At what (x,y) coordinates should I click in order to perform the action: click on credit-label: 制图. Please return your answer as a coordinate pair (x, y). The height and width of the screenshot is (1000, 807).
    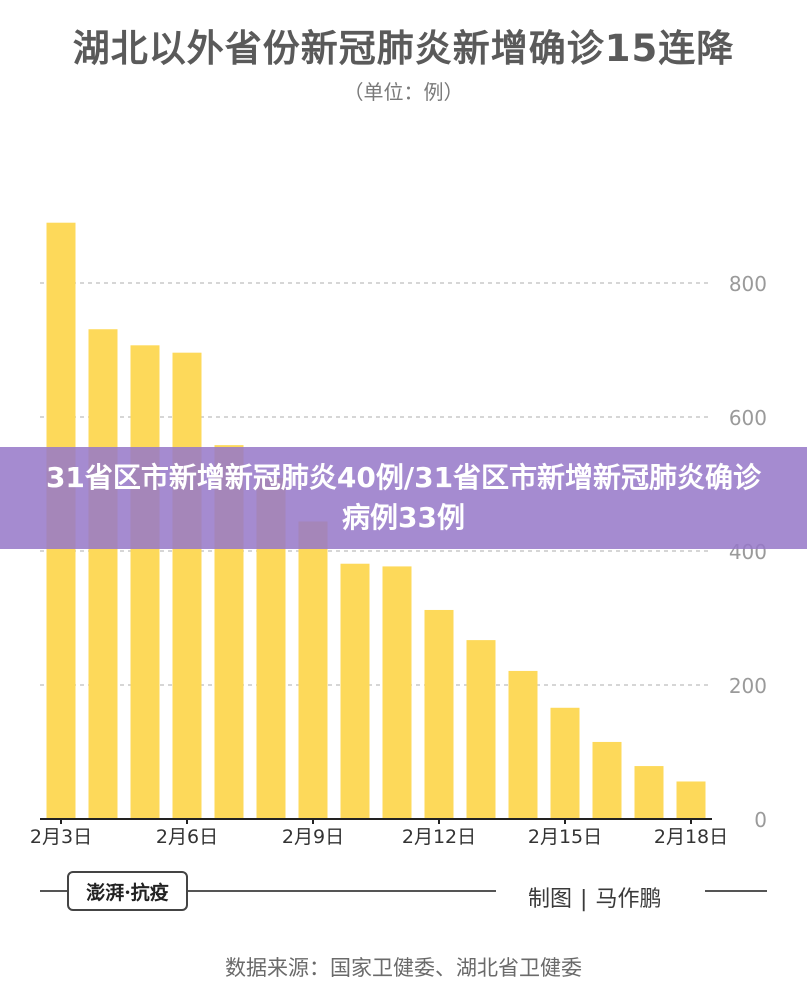
    Looking at the image, I should click on (550, 899).